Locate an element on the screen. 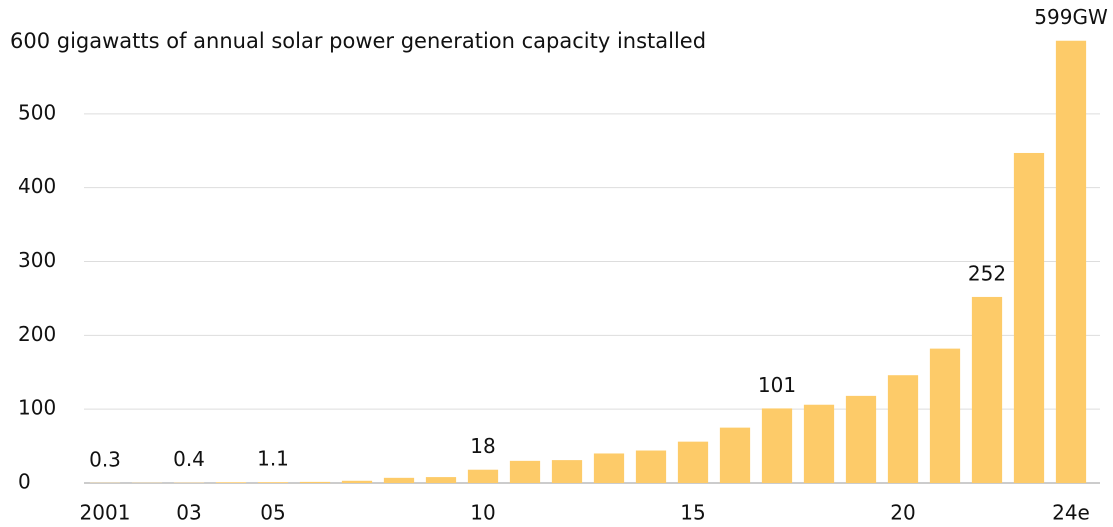  y-tick-label: 400 is located at coordinates (37, 186).